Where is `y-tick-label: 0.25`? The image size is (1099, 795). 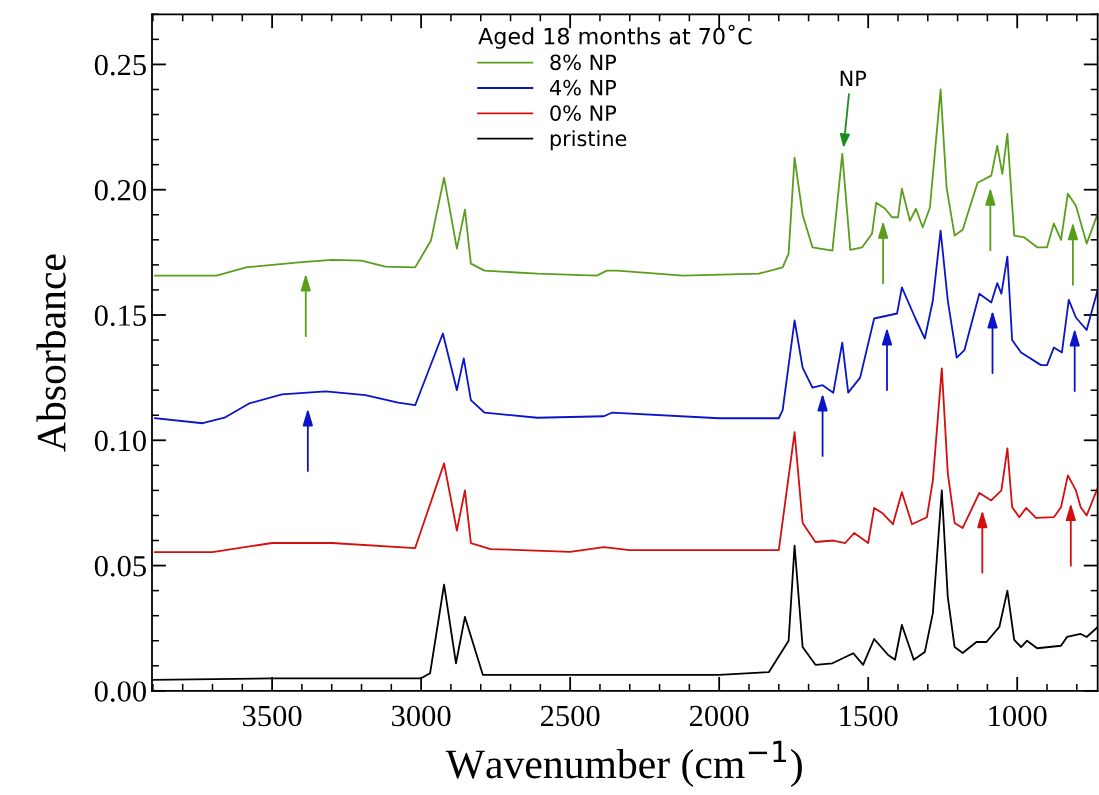 y-tick-label: 0.25 is located at coordinates (120, 65).